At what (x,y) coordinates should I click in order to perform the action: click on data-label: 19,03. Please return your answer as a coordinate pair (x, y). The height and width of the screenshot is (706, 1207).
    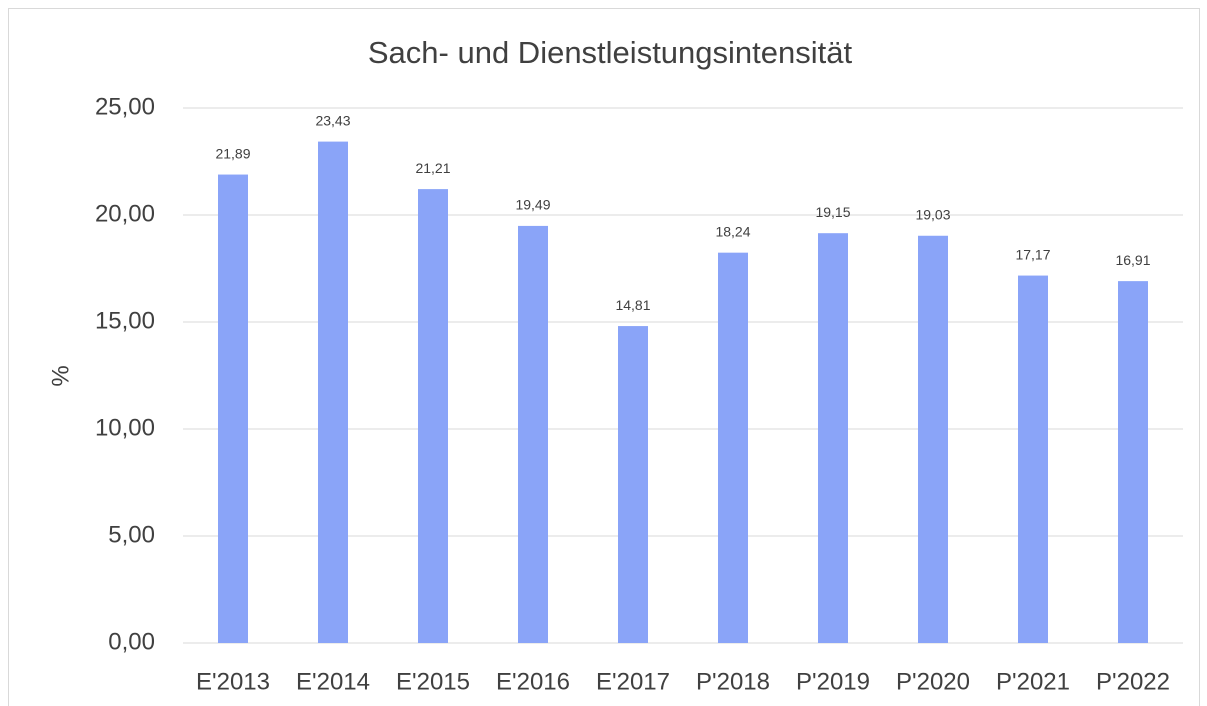
    Looking at the image, I should click on (932, 214).